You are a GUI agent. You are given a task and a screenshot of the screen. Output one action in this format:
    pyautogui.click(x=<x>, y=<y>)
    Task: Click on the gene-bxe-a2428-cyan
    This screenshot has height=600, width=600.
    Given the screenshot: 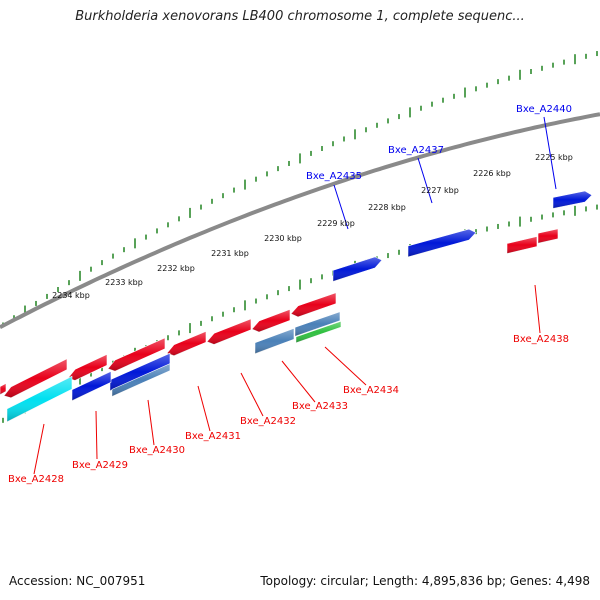 What is the action you would take?
    pyautogui.click(x=39, y=399)
    